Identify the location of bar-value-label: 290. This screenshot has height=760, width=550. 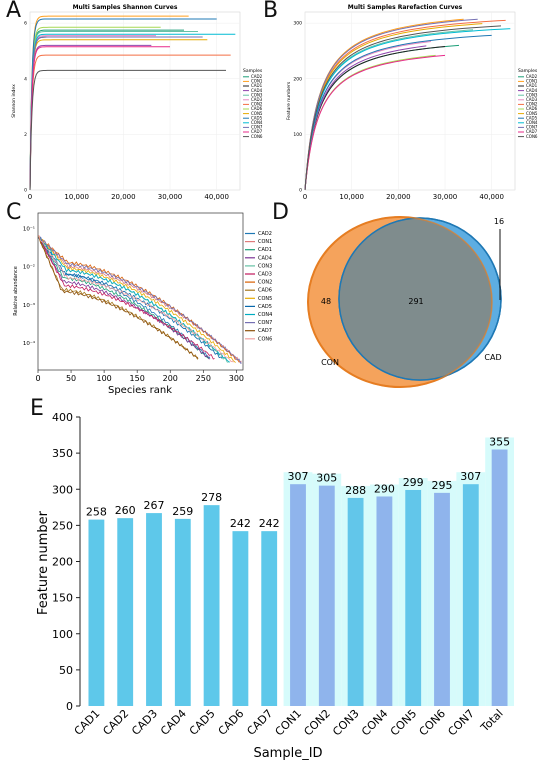
(384, 488).